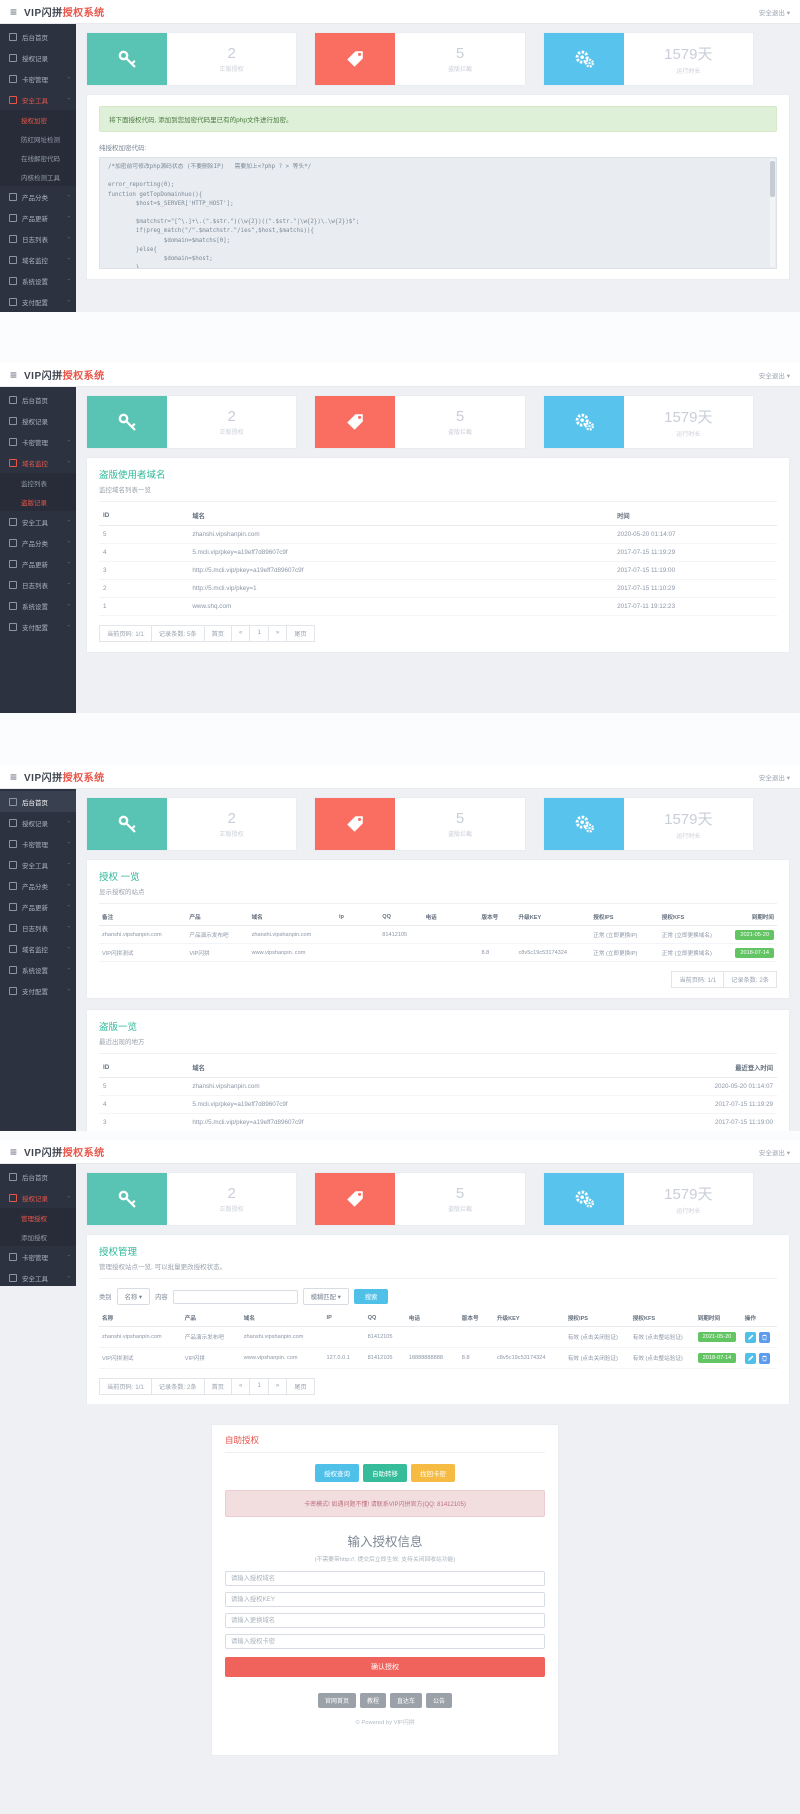 This screenshot has width=800, height=1814. I want to click on scrollbar-thumb, so click(772, 179).